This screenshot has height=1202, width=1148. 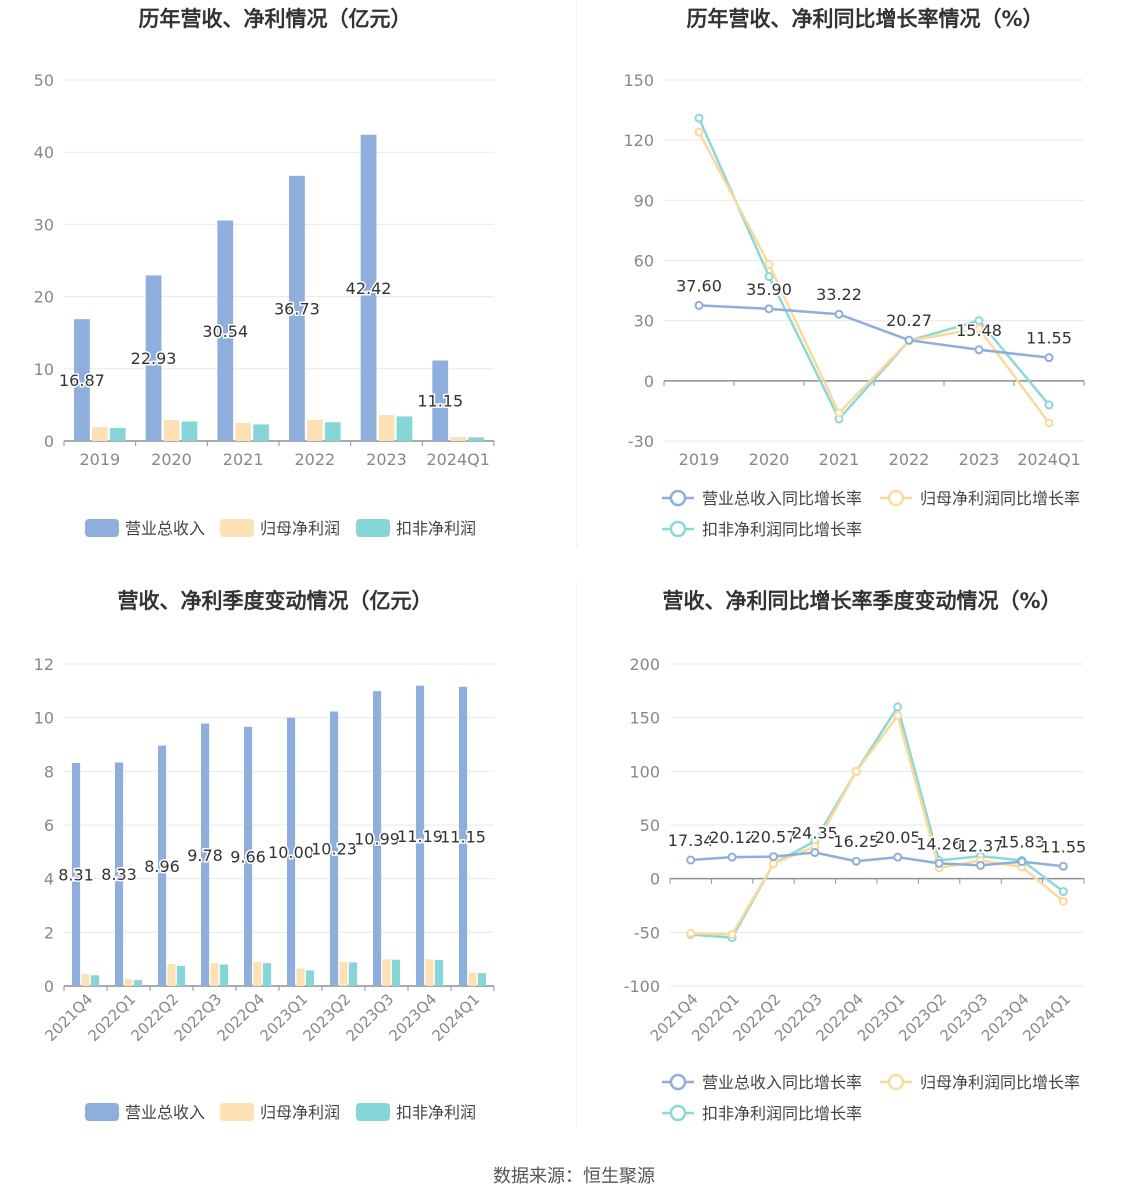 I want to click on line-value-label: 12.37, so click(x=981, y=845).